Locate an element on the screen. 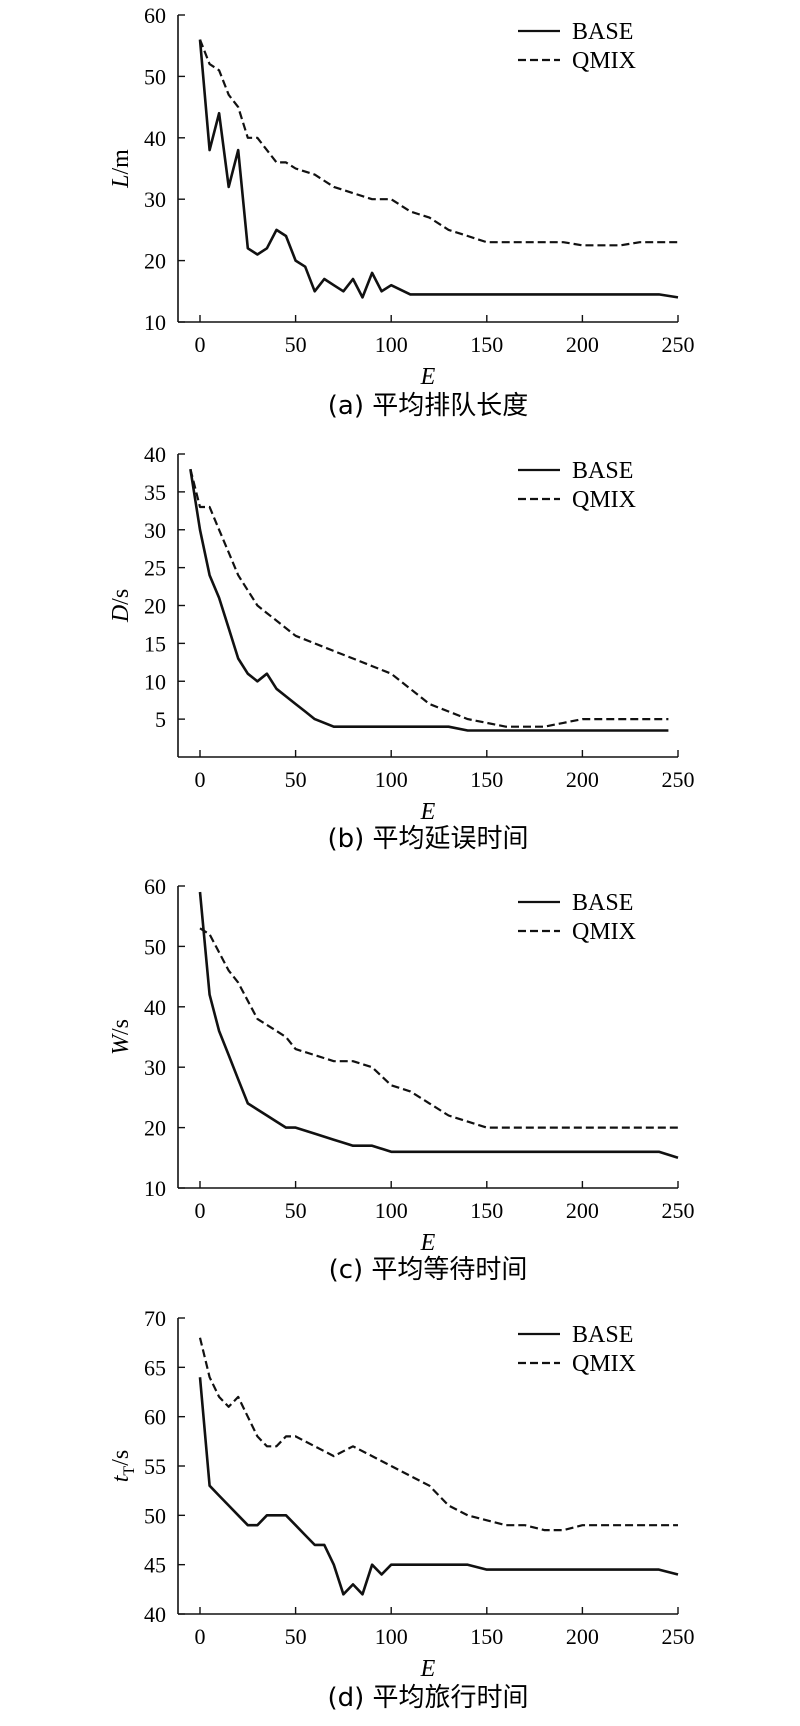 This screenshot has height=1726, width=800. y-axis-title-symbol: D is located at coordinates (121, 614).